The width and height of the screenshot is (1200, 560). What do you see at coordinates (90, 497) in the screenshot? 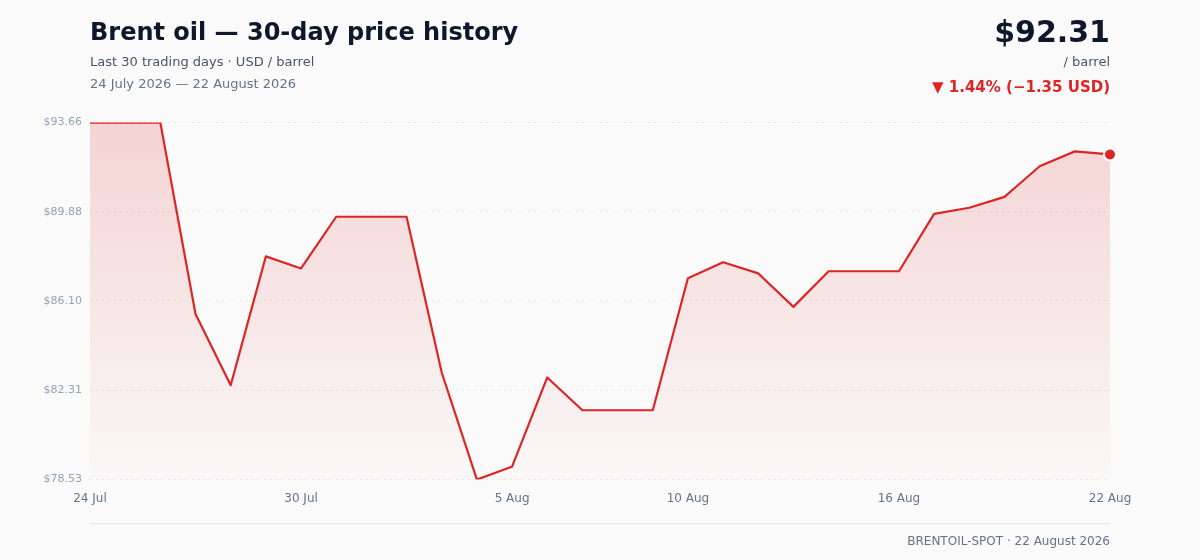
I see `x-tick-label: 24 Jul` at bounding box center [90, 497].